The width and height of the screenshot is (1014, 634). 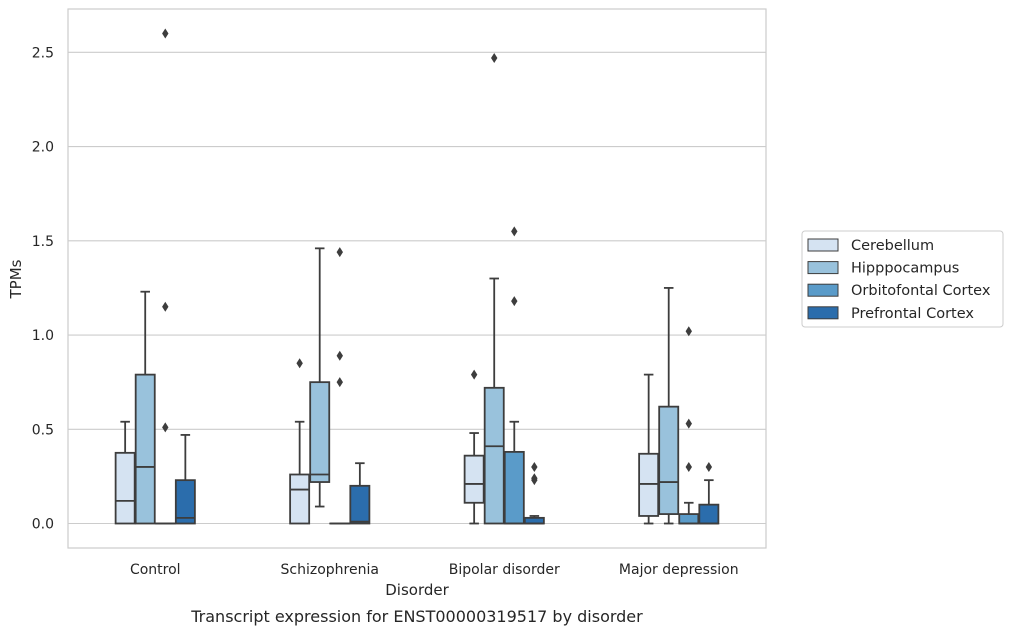 I want to click on y-tick-label: 2.5, so click(x=43, y=53).